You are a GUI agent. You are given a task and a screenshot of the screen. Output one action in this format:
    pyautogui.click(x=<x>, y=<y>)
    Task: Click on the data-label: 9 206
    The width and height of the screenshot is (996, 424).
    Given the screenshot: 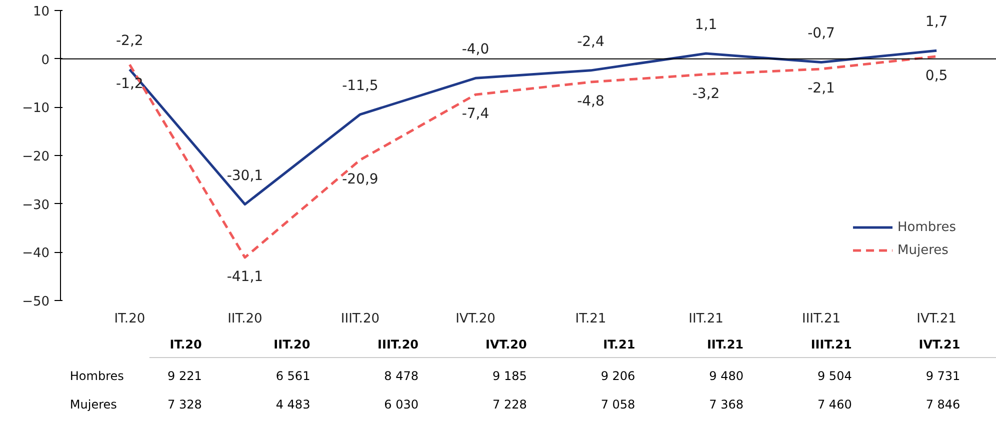 What is the action you would take?
    pyautogui.click(x=618, y=376)
    